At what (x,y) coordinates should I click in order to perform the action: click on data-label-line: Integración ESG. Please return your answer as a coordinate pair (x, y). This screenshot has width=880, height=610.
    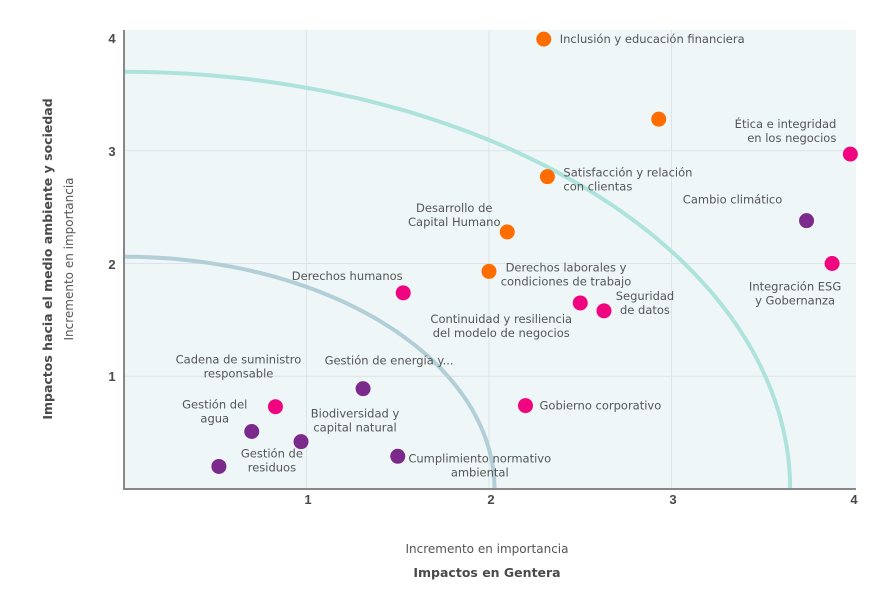
    Looking at the image, I should click on (795, 287).